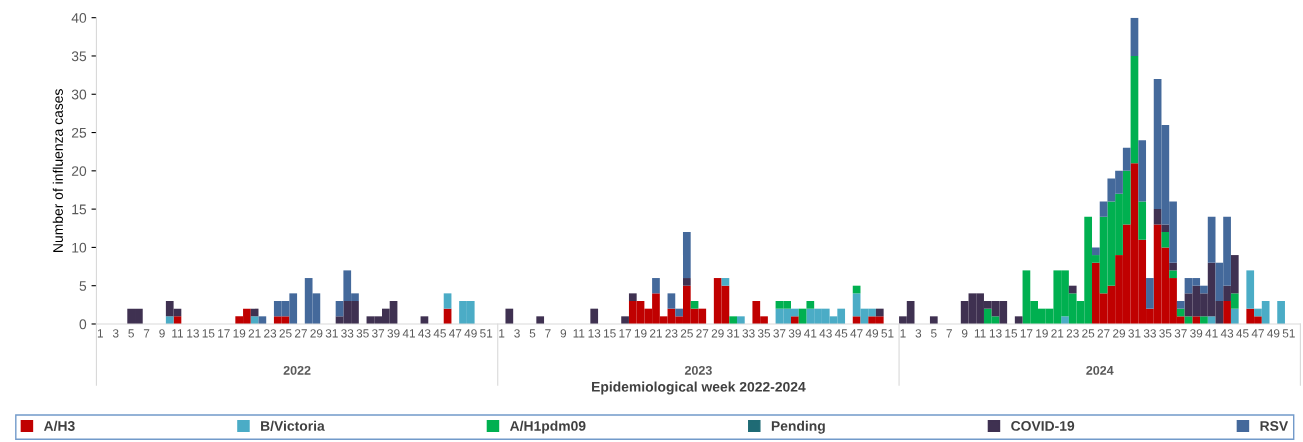  What do you see at coordinates (1100, 370) in the screenshot?
I see `text: 2024` at bounding box center [1100, 370].